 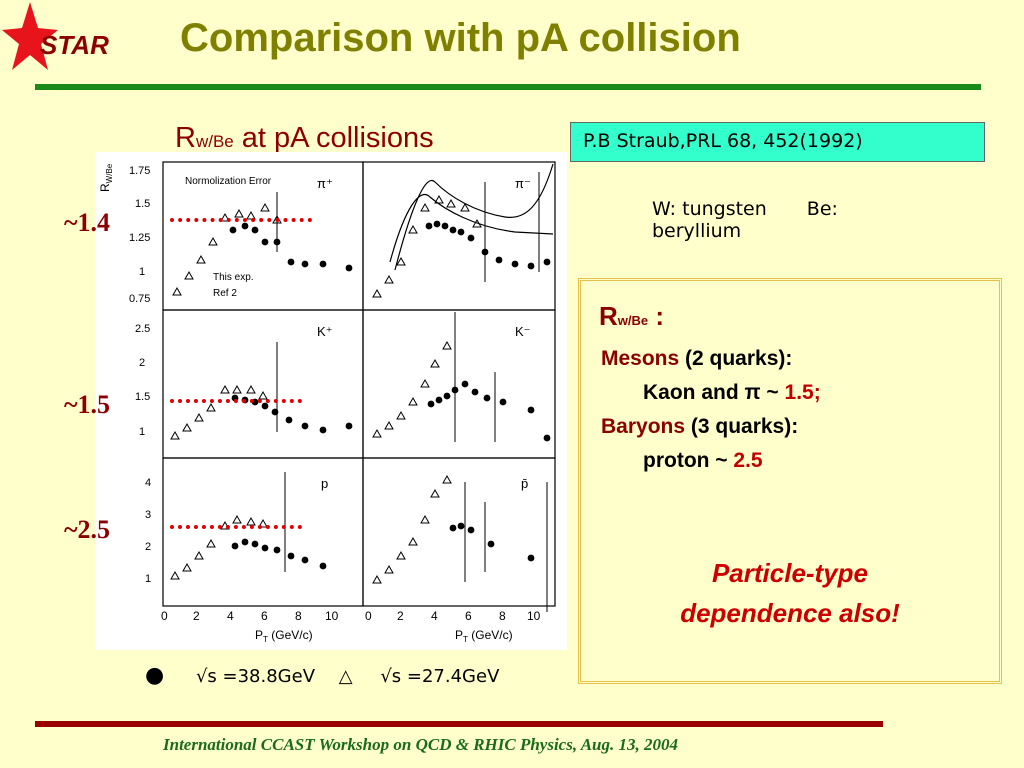 What do you see at coordinates (699, 427) in the screenshot?
I see `baryons-line: Baryons (3 quarks):` at bounding box center [699, 427].